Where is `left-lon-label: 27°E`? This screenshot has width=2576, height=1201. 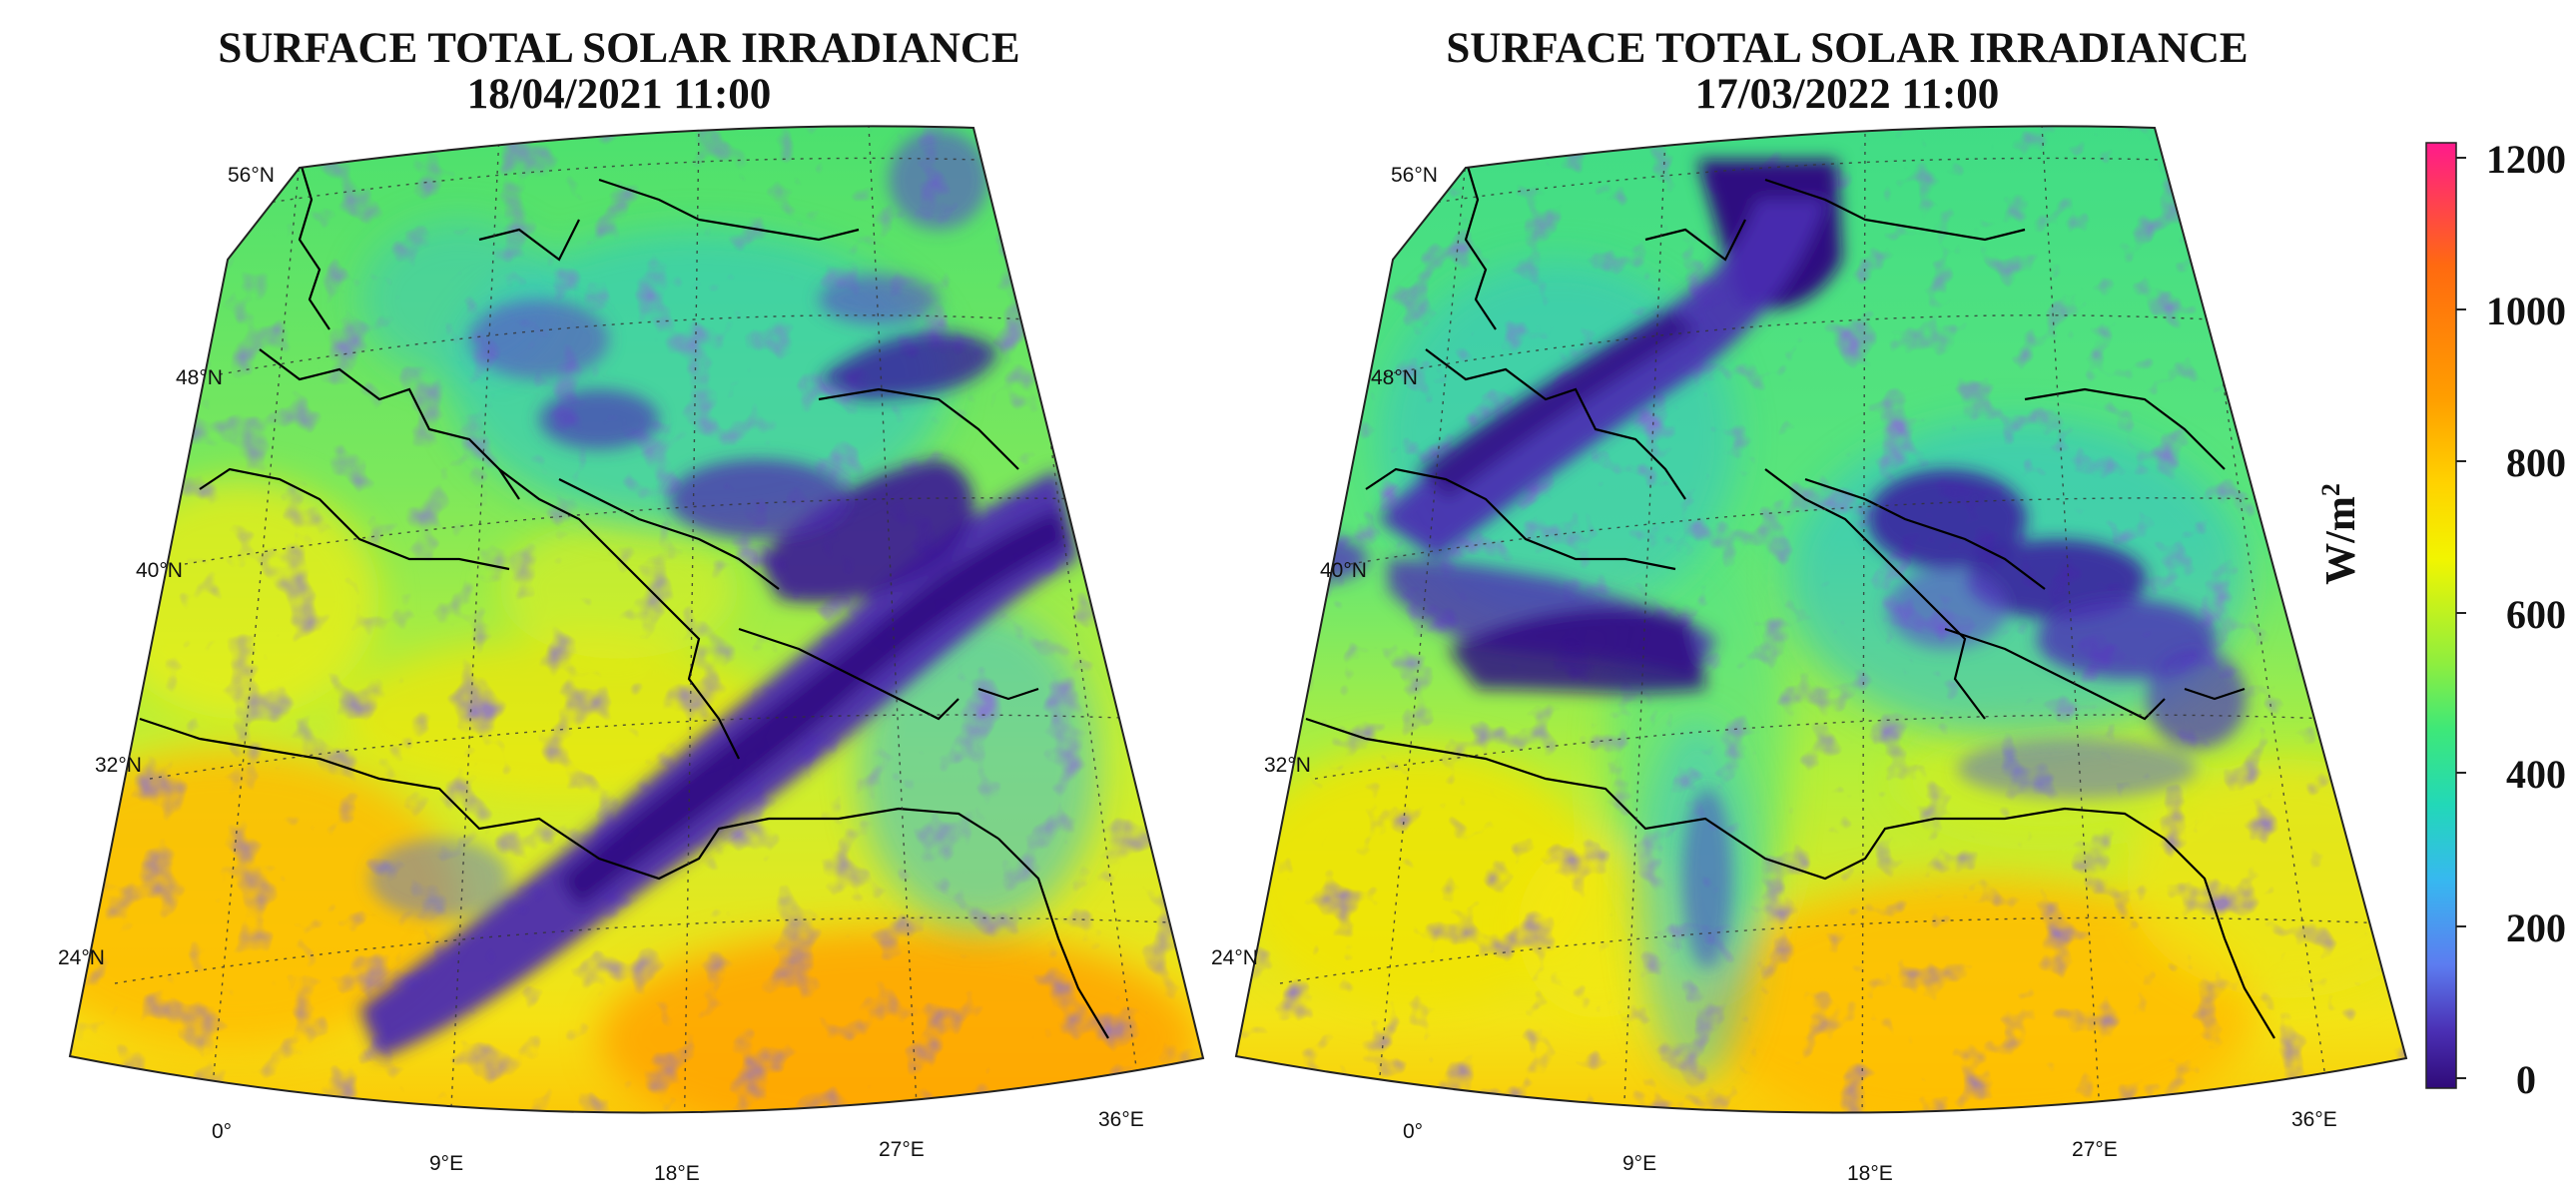 left-lon-label: 27°E is located at coordinates (902, 1149).